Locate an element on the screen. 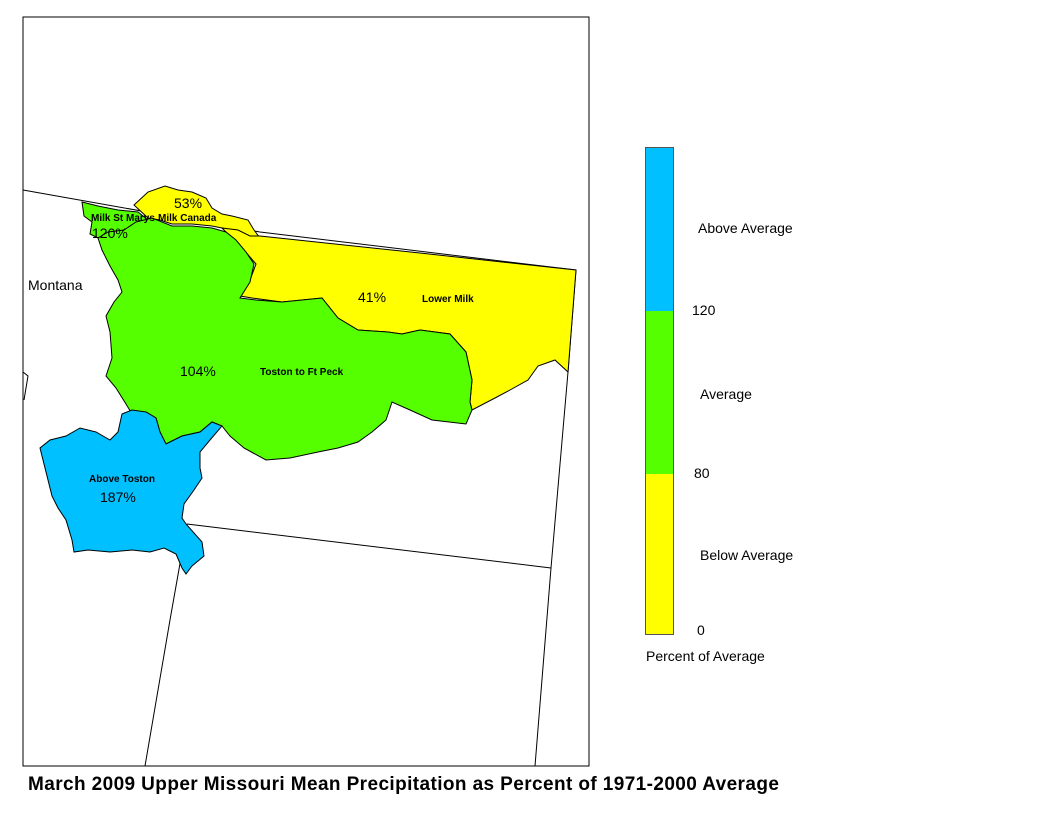 The height and width of the screenshot is (816, 1056). basin-above-toston is located at coordinates (131, 492).